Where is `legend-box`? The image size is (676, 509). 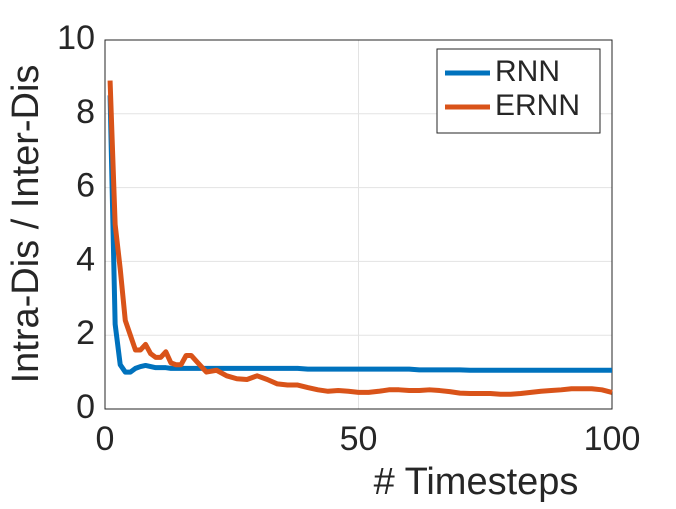 legend-box is located at coordinates (518, 91).